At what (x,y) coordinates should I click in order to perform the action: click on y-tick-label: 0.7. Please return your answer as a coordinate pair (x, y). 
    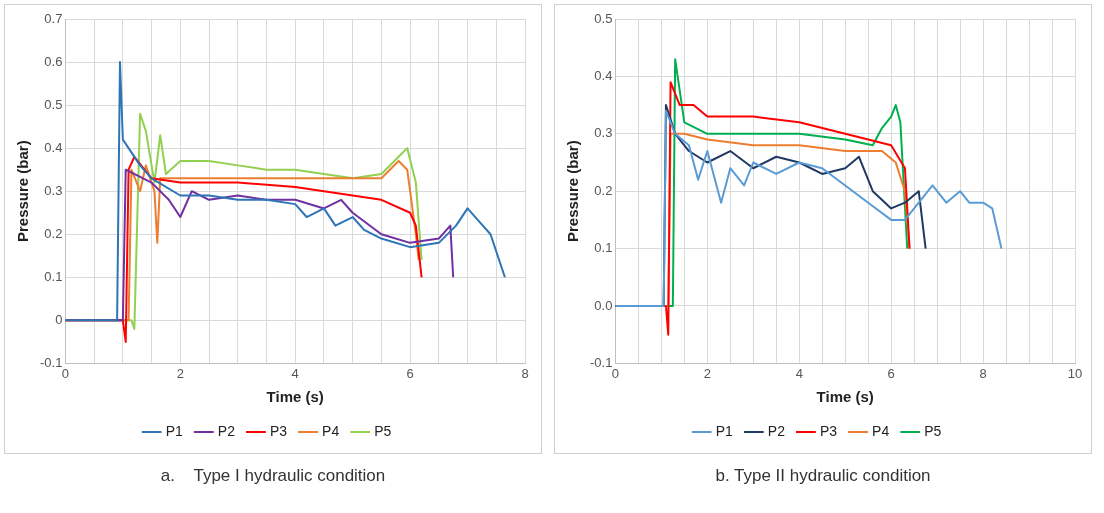
    Looking at the image, I should click on (53, 18).